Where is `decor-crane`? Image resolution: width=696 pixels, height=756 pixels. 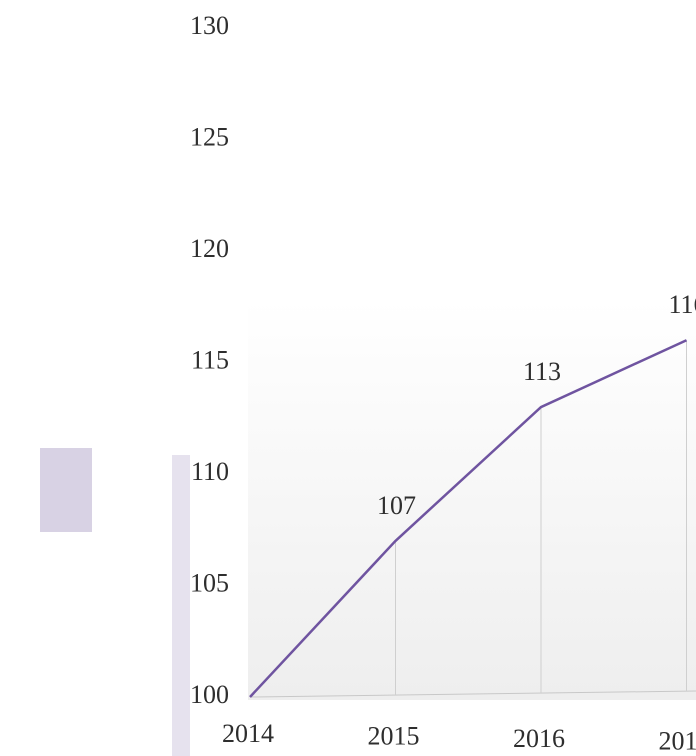 decor-crane is located at coordinates (66, 490).